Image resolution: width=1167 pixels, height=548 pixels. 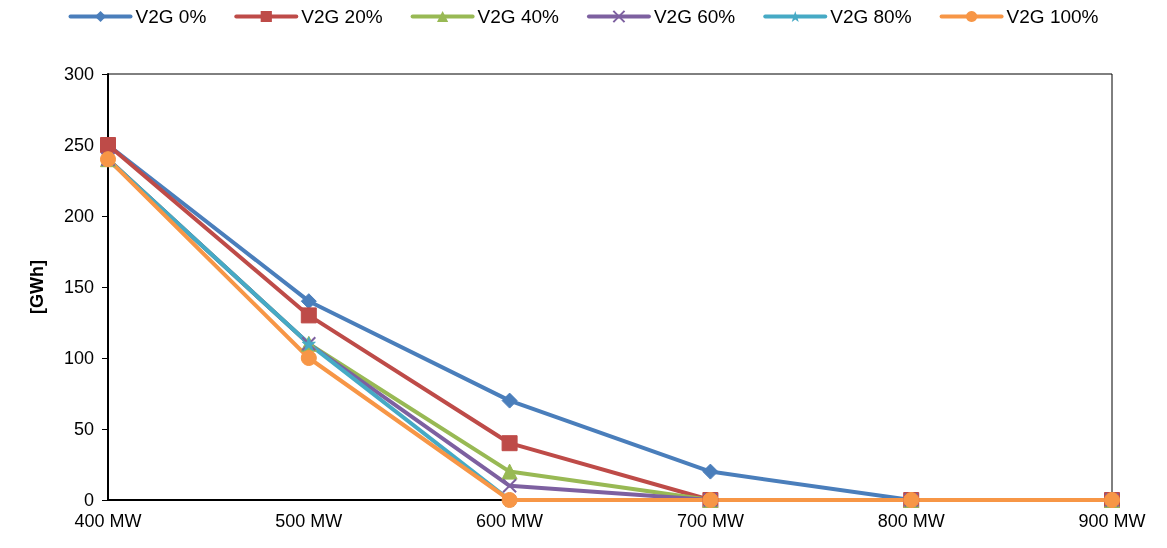 What do you see at coordinates (510, 521) in the screenshot?
I see `x-tick-label: 600 MW` at bounding box center [510, 521].